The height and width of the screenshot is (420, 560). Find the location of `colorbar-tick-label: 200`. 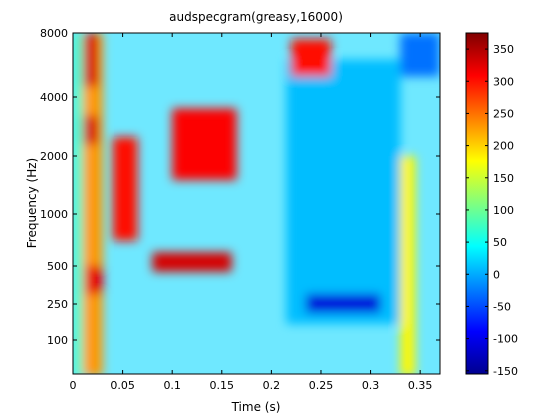

colorbar-tick-label: 200 is located at coordinates (503, 146).